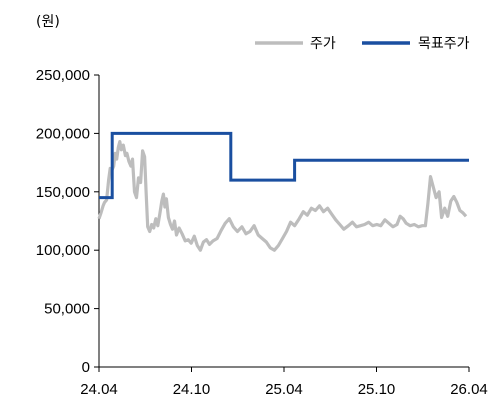  Describe the element at coordinates (86, 367) in the screenshot. I see `y-tick-label: 0` at that location.